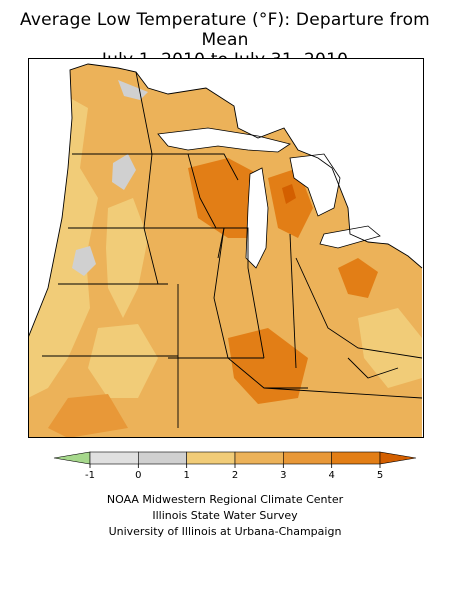 This screenshot has width=450, height=600. What do you see at coordinates (202, 191) in the screenshot?
I see `border-wi-west` at bounding box center [202, 191].